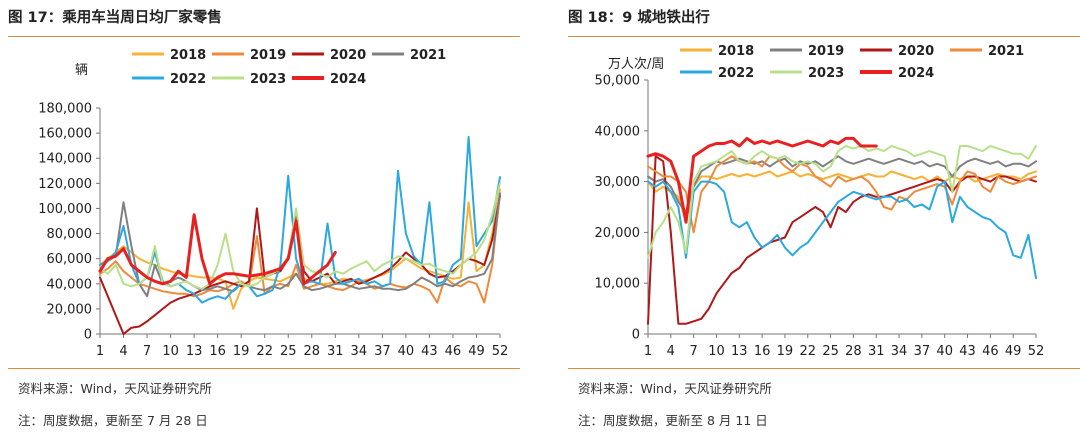  Describe the element at coordinates (70, 234) in the screenshot. I see `y-tick-label: 80,000` at that location.